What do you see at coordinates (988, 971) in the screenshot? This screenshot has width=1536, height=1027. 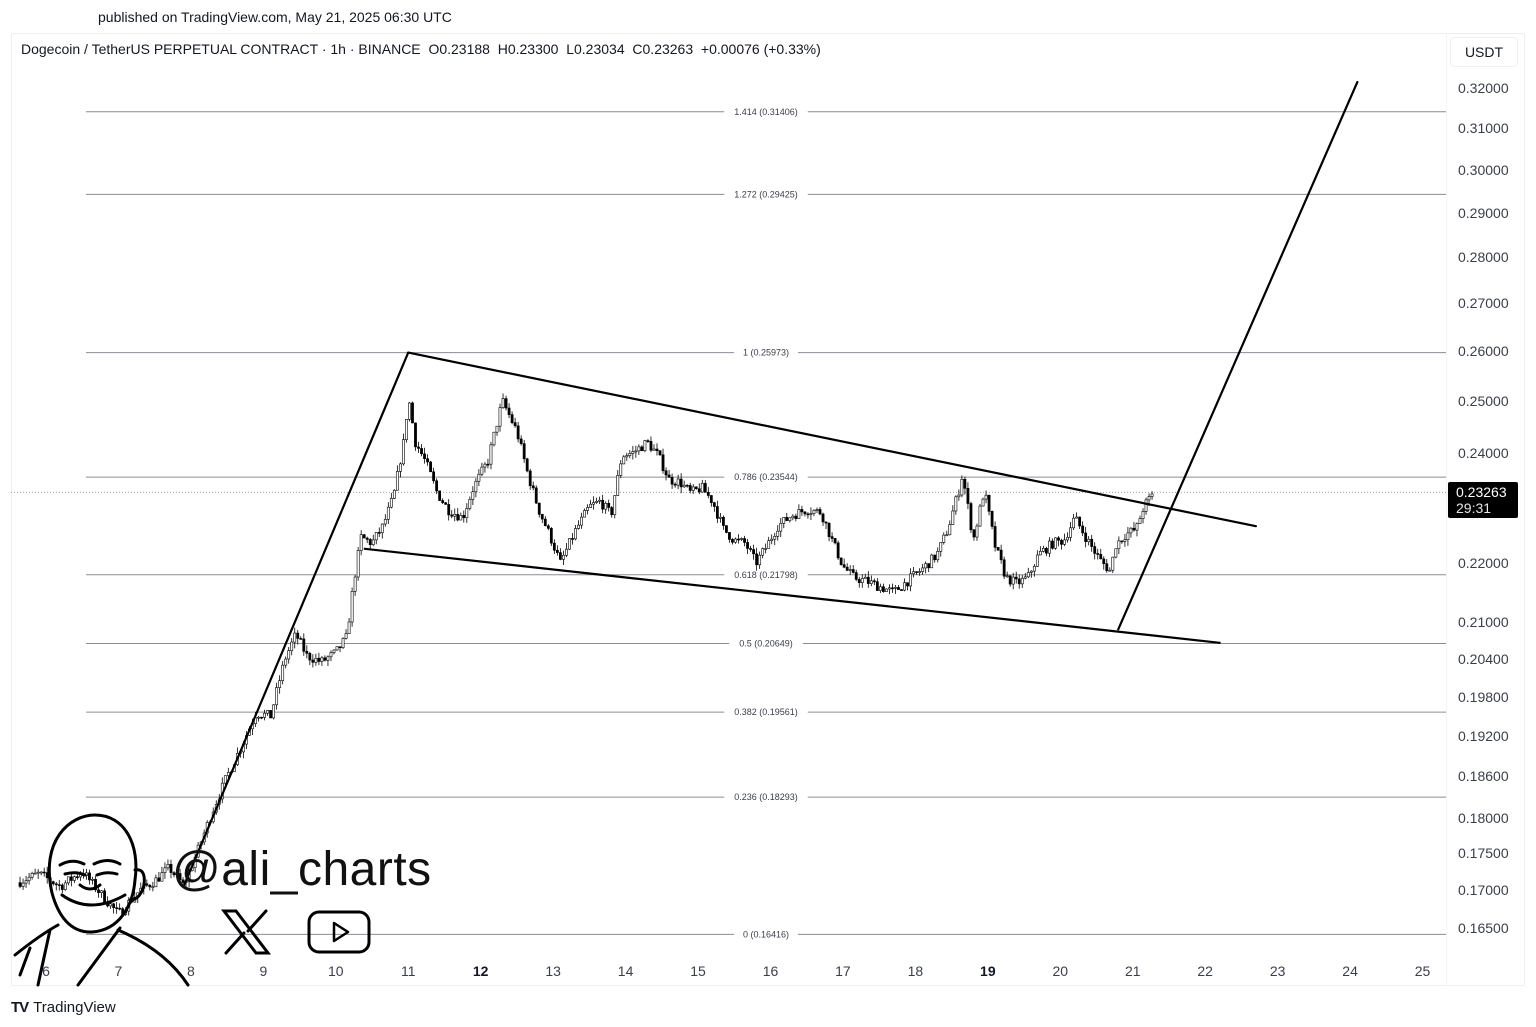 I see `time-tick: 19` at bounding box center [988, 971].